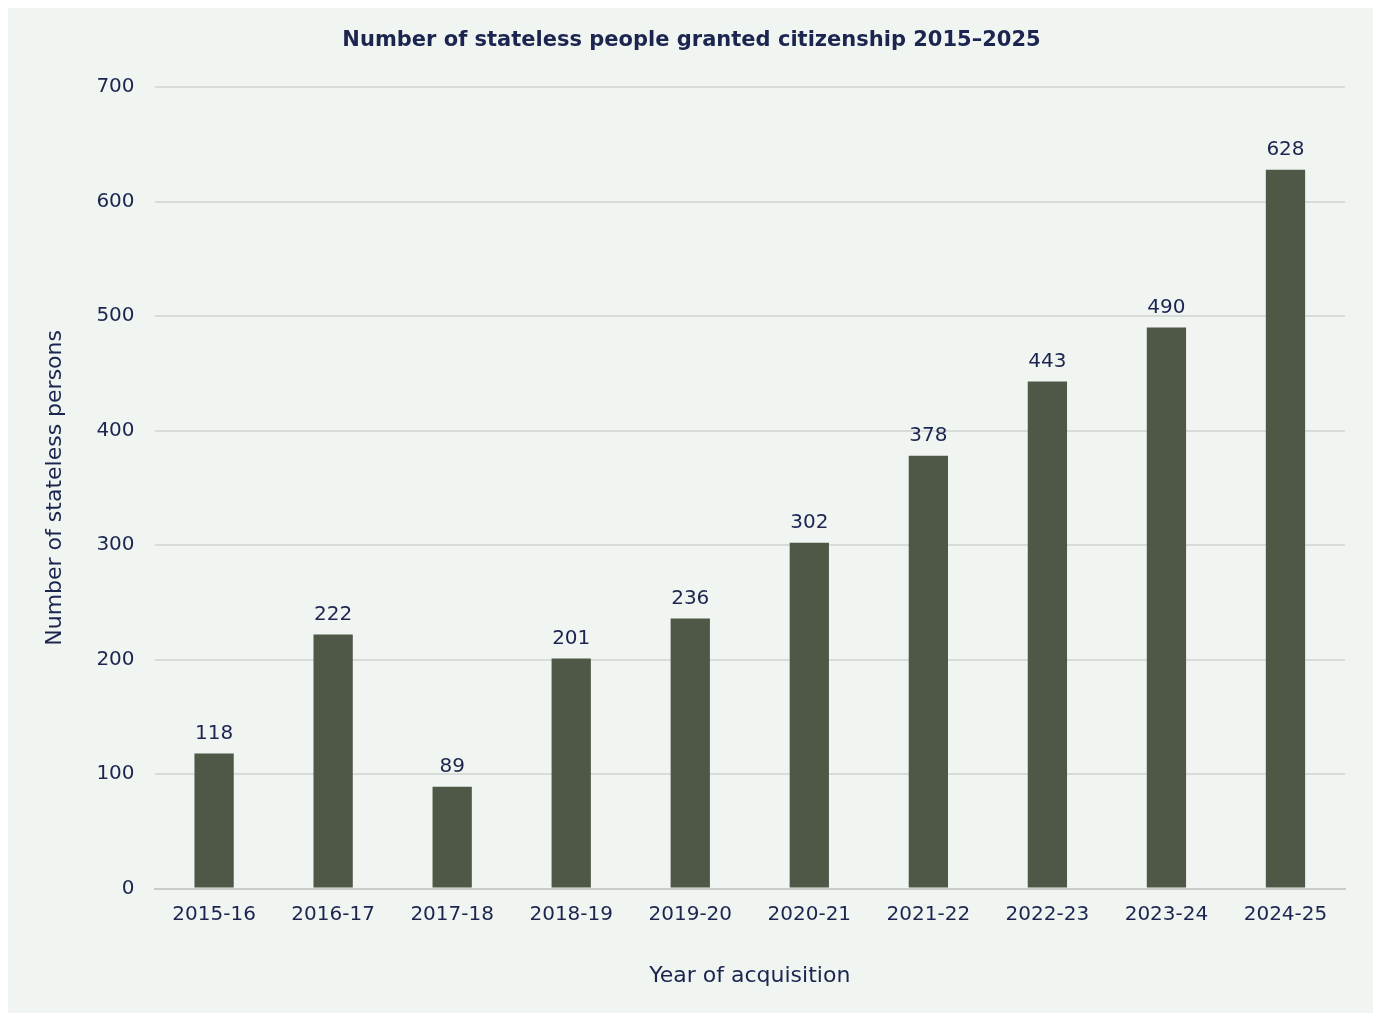  I want to click on data-label: 443, so click(1047, 359).